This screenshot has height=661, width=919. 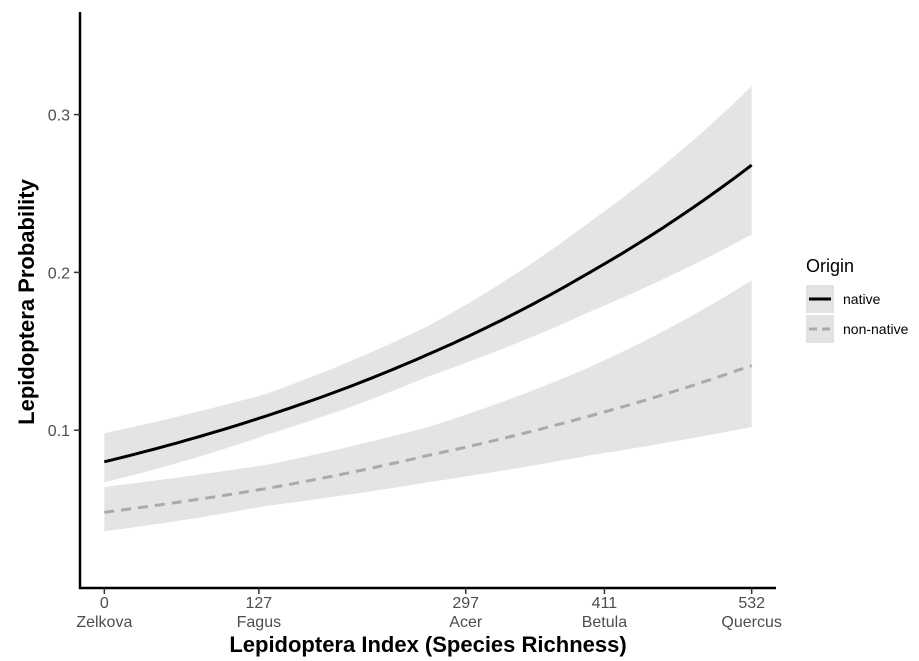 What do you see at coordinates (604, 622) in the screenshot?
I see `x-tick-name: Betula` at bounding box center [604, 622].